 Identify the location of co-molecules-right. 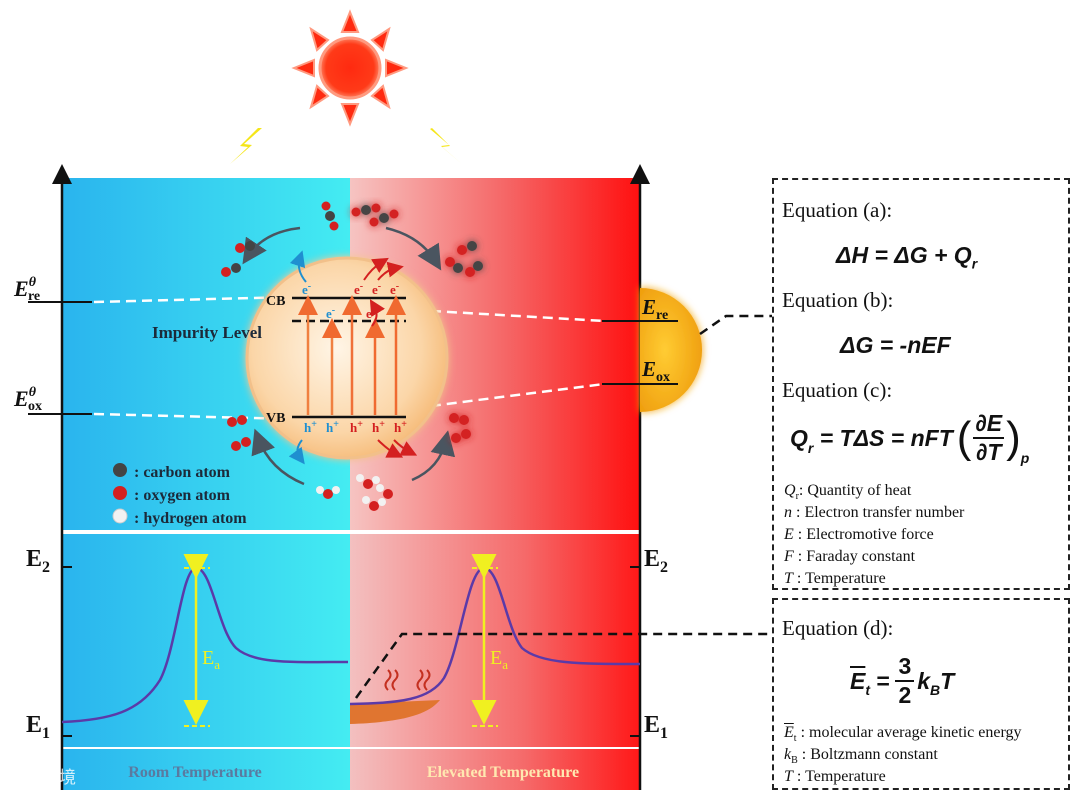
(464, 259).